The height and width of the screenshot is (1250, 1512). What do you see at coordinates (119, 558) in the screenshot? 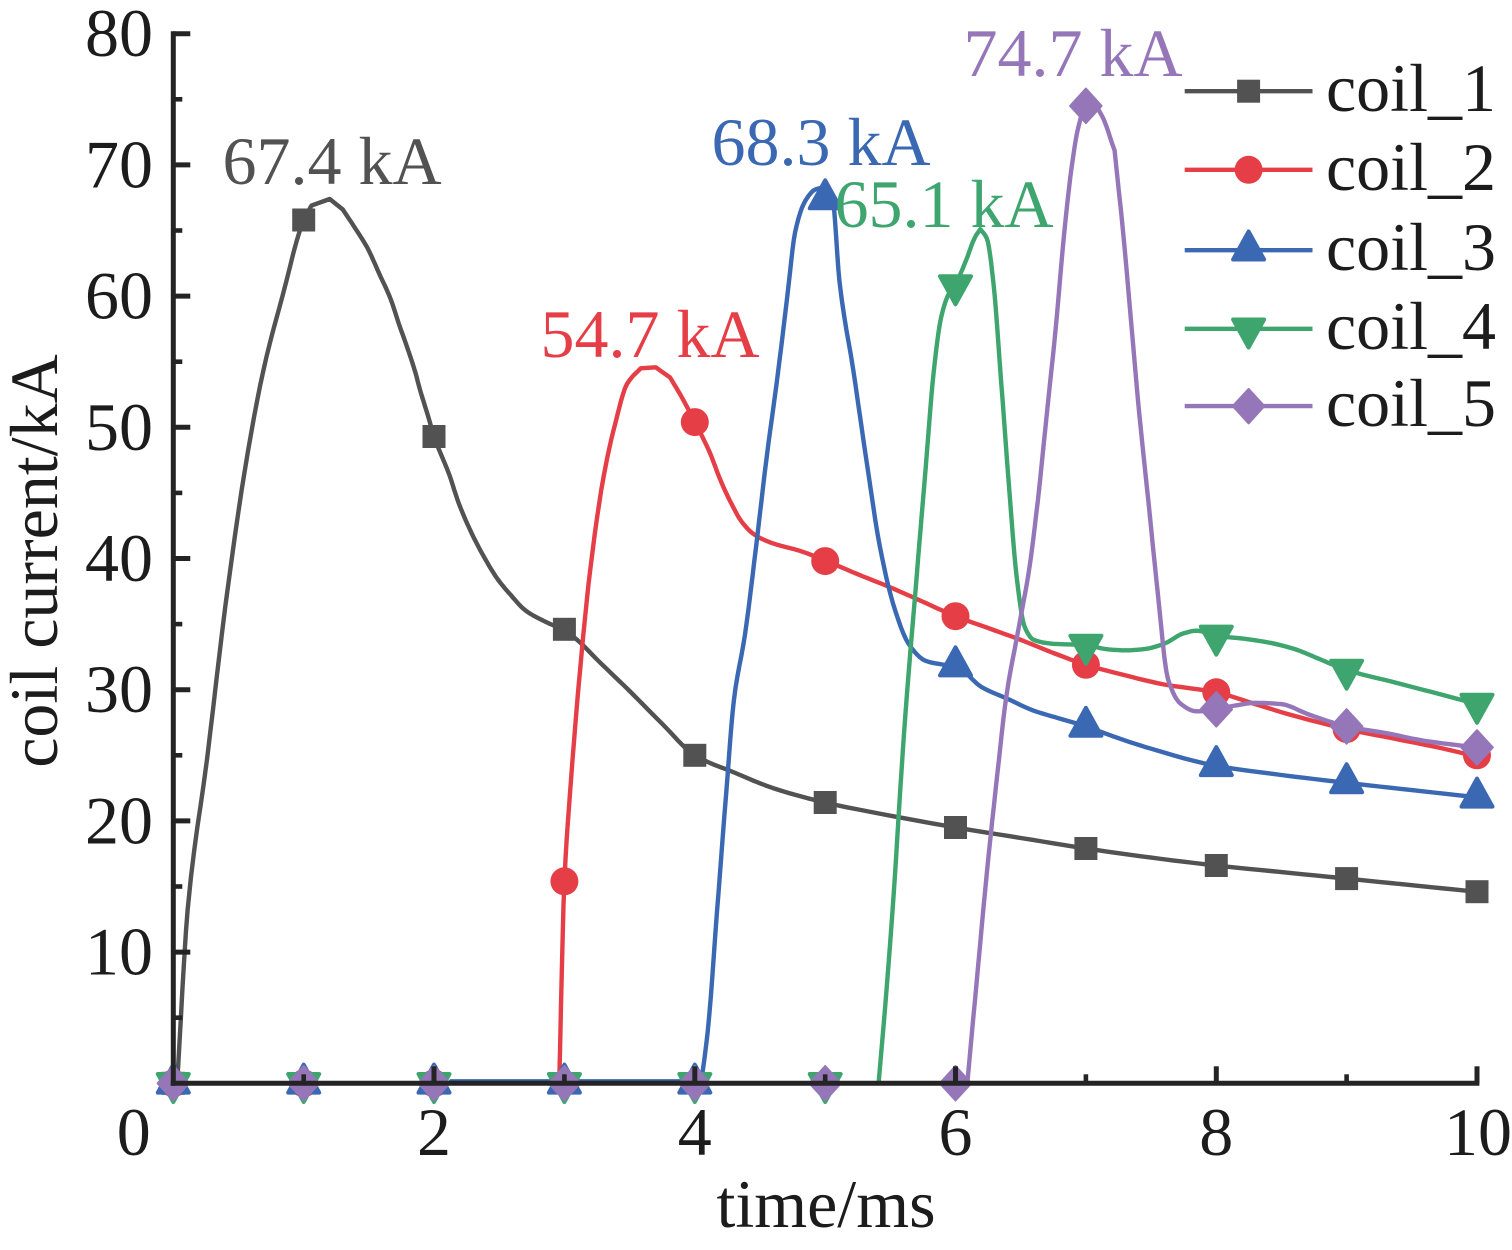
I see `svg-text: 40` at bounding box center [119, 558].